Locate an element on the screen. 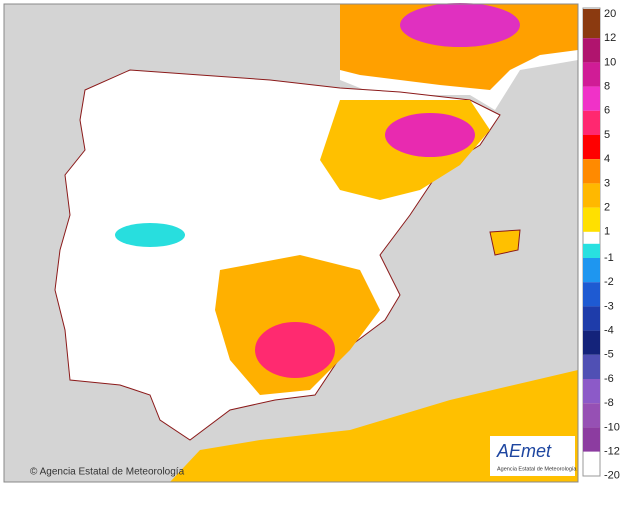 The height and width of the screenshot is (505, 630). legend-label: -10 is located at coordinates (612, 427).